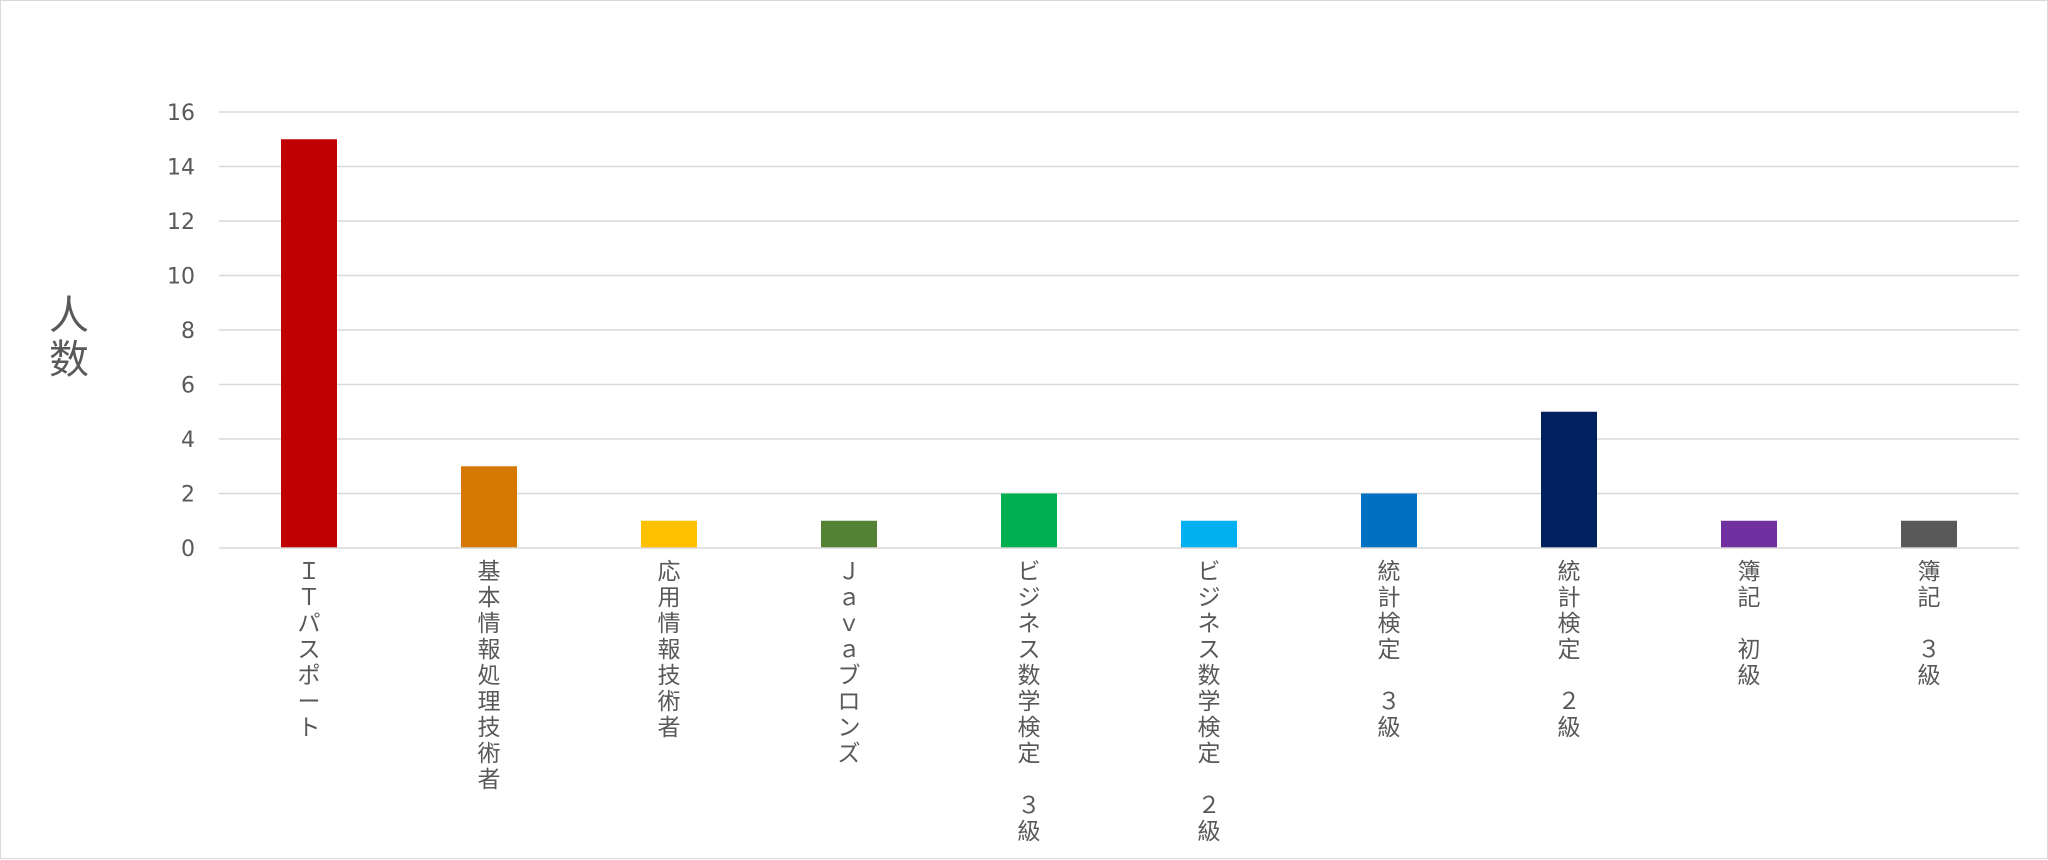 The width and height of the screenshot is (2048, 860). What do you see at coordinates (1929, 624) in the screenshot?
I see `category-label: 簿記 ３級` at bounding box center [1929, 624].